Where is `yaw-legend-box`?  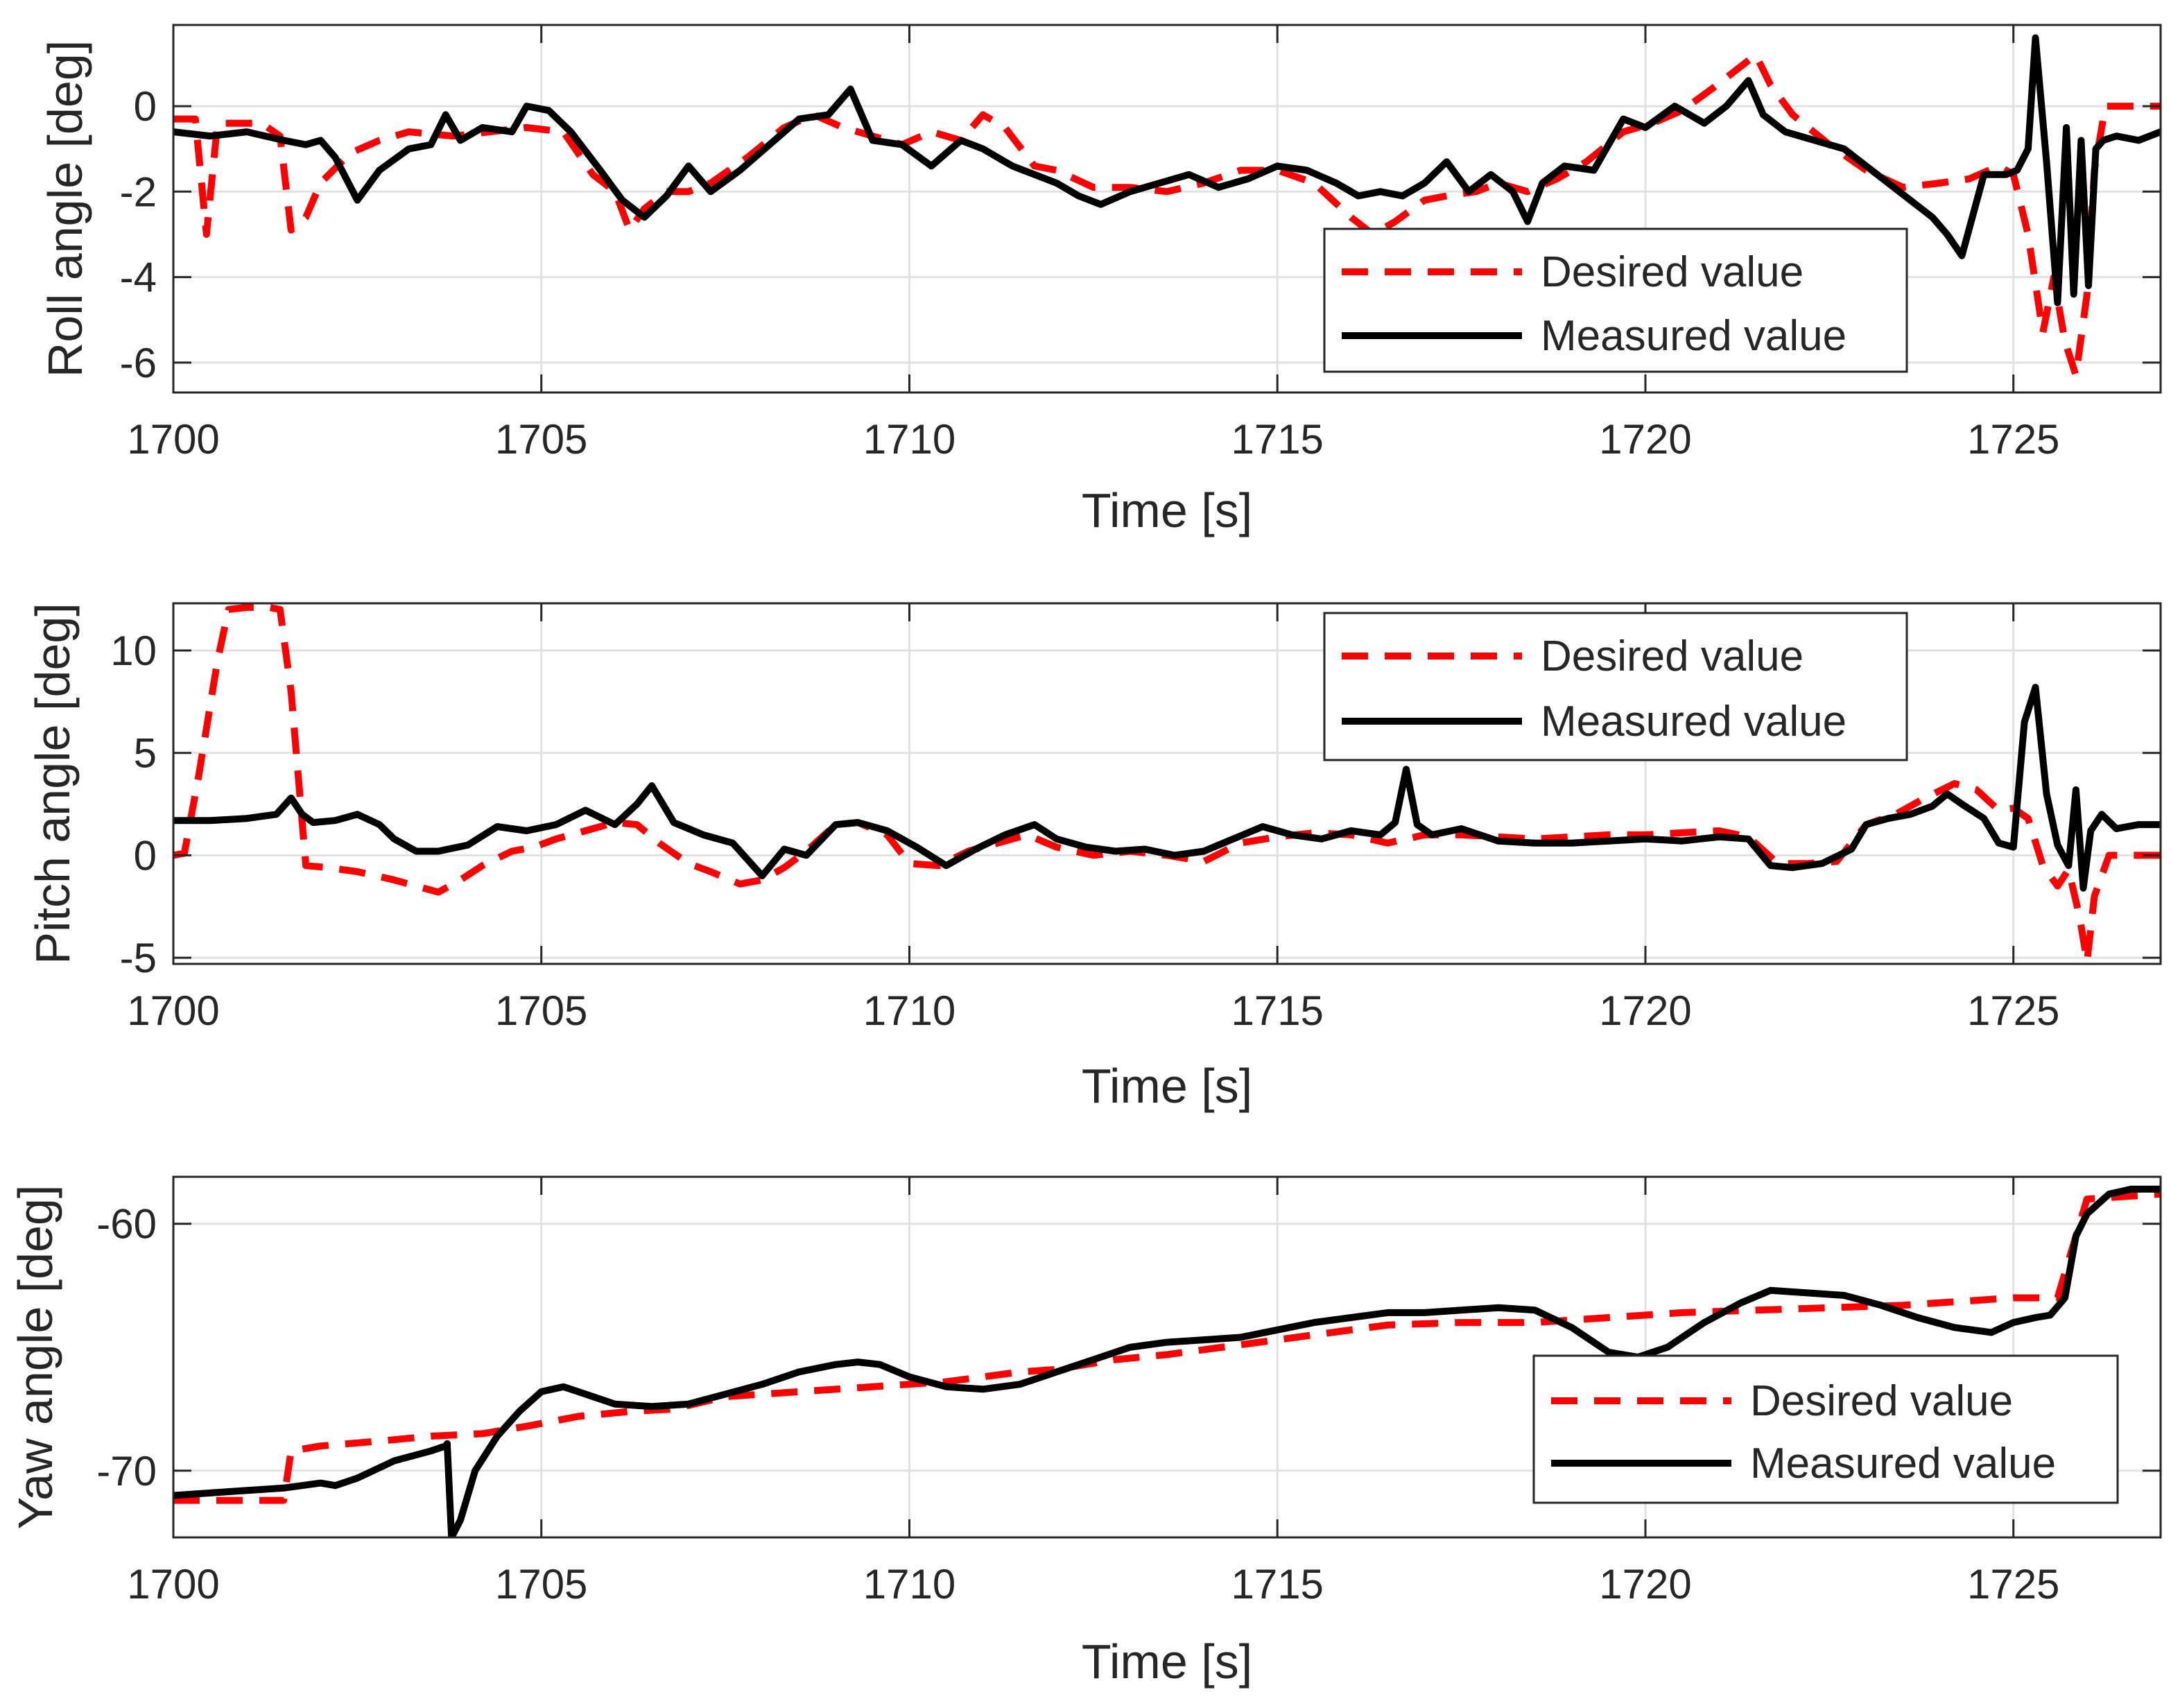 yaw-legend-box is located at coordinates (1826, 1429).